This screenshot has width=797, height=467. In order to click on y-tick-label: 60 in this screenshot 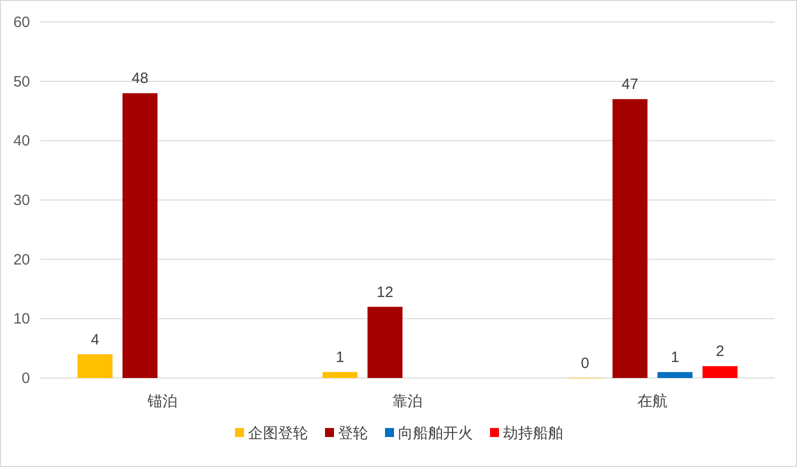, I will do `click(21, 22)`.